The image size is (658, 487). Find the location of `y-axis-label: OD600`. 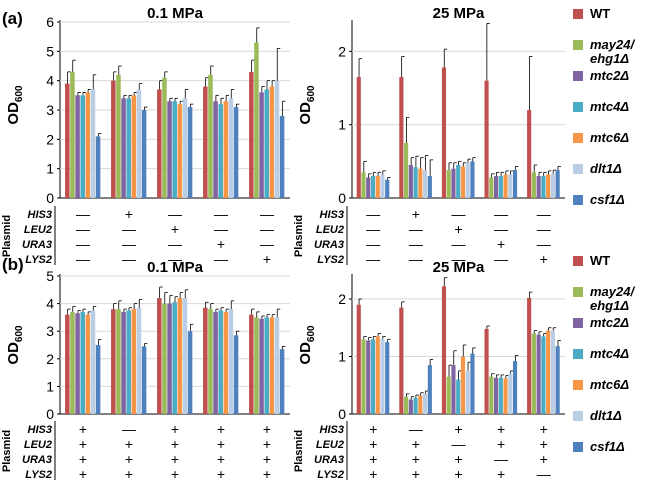

y-axis-label: OD600 is located at coordinates (15, 345).